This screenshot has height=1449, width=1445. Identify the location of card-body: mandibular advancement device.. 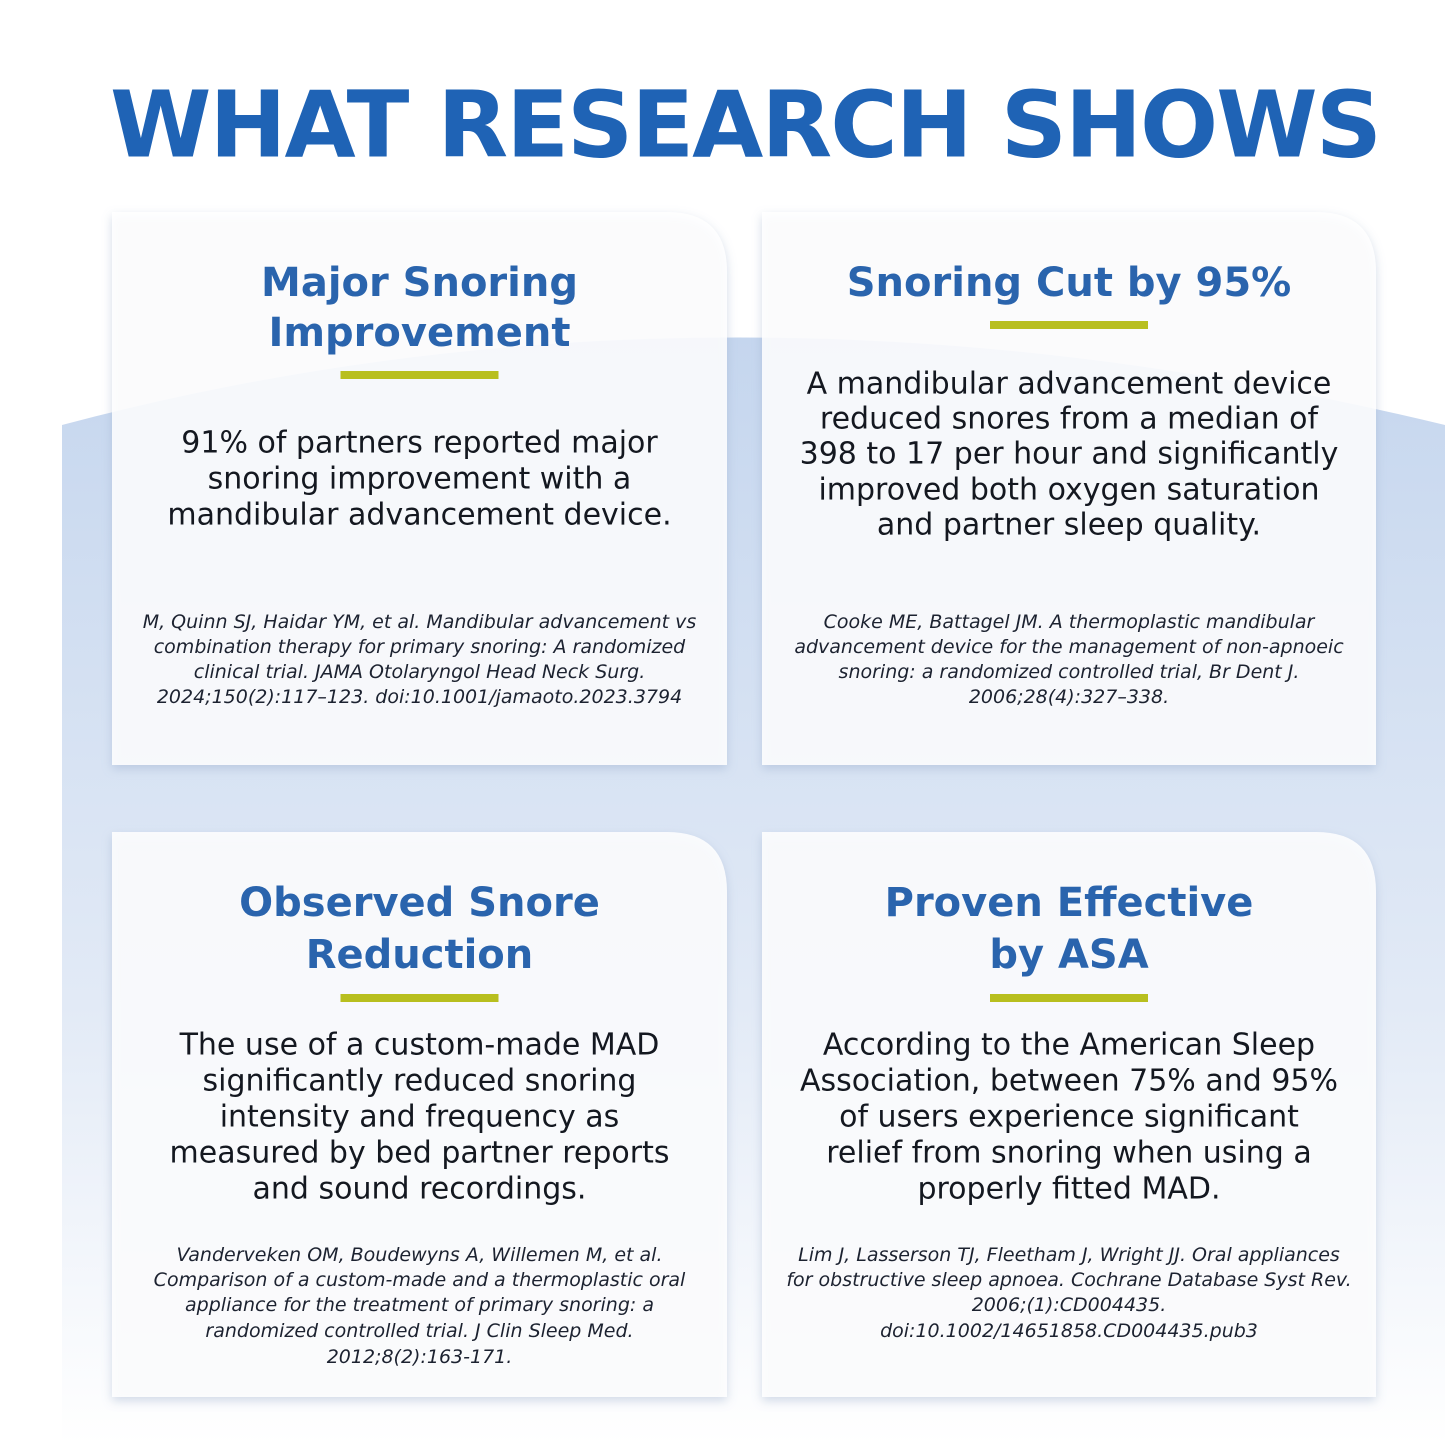
(419, 515).